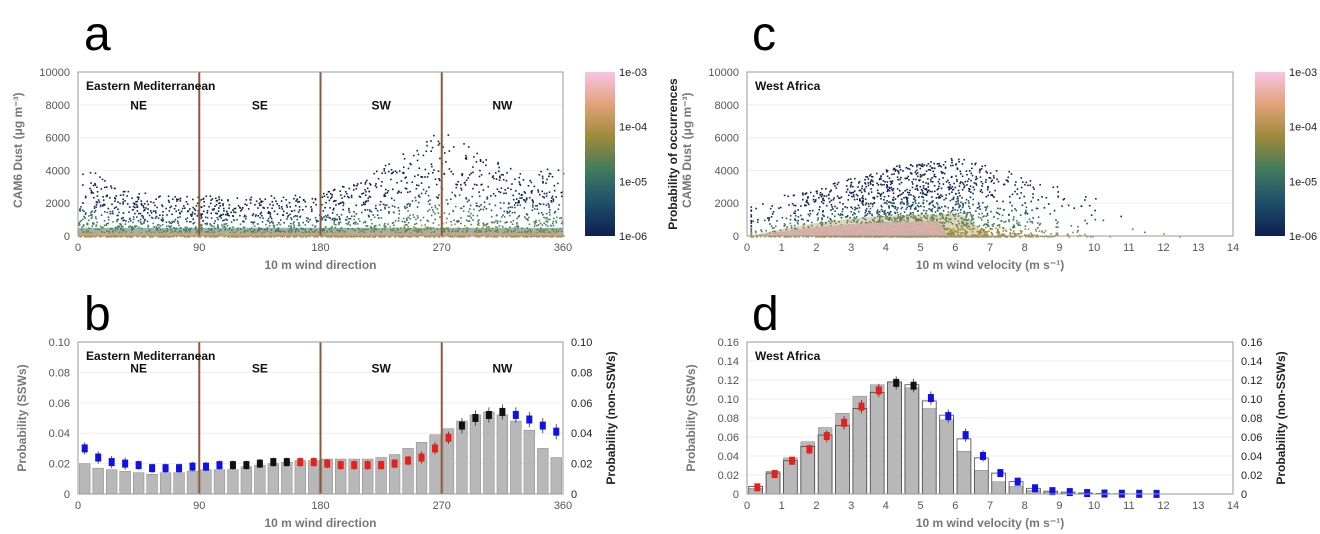 The image size is (1320, 534). What do you see at coordinates (633, 182) in the screenshot?
I see `colorbar-tick-label: 1e-05` at bounding box center [633, 182].